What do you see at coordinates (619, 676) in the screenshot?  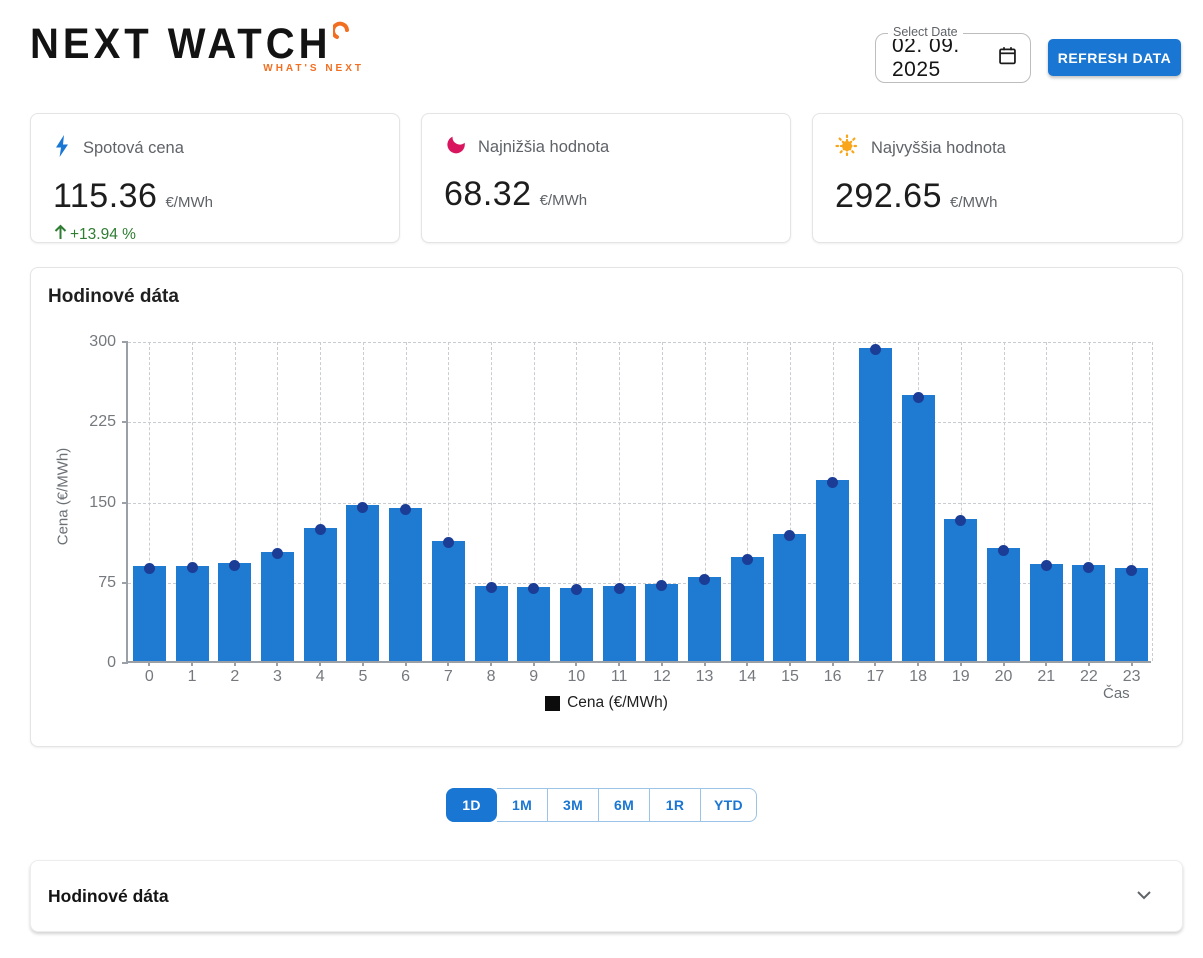 I see `x-tick-label: 11` at bounding box center [619, 676].